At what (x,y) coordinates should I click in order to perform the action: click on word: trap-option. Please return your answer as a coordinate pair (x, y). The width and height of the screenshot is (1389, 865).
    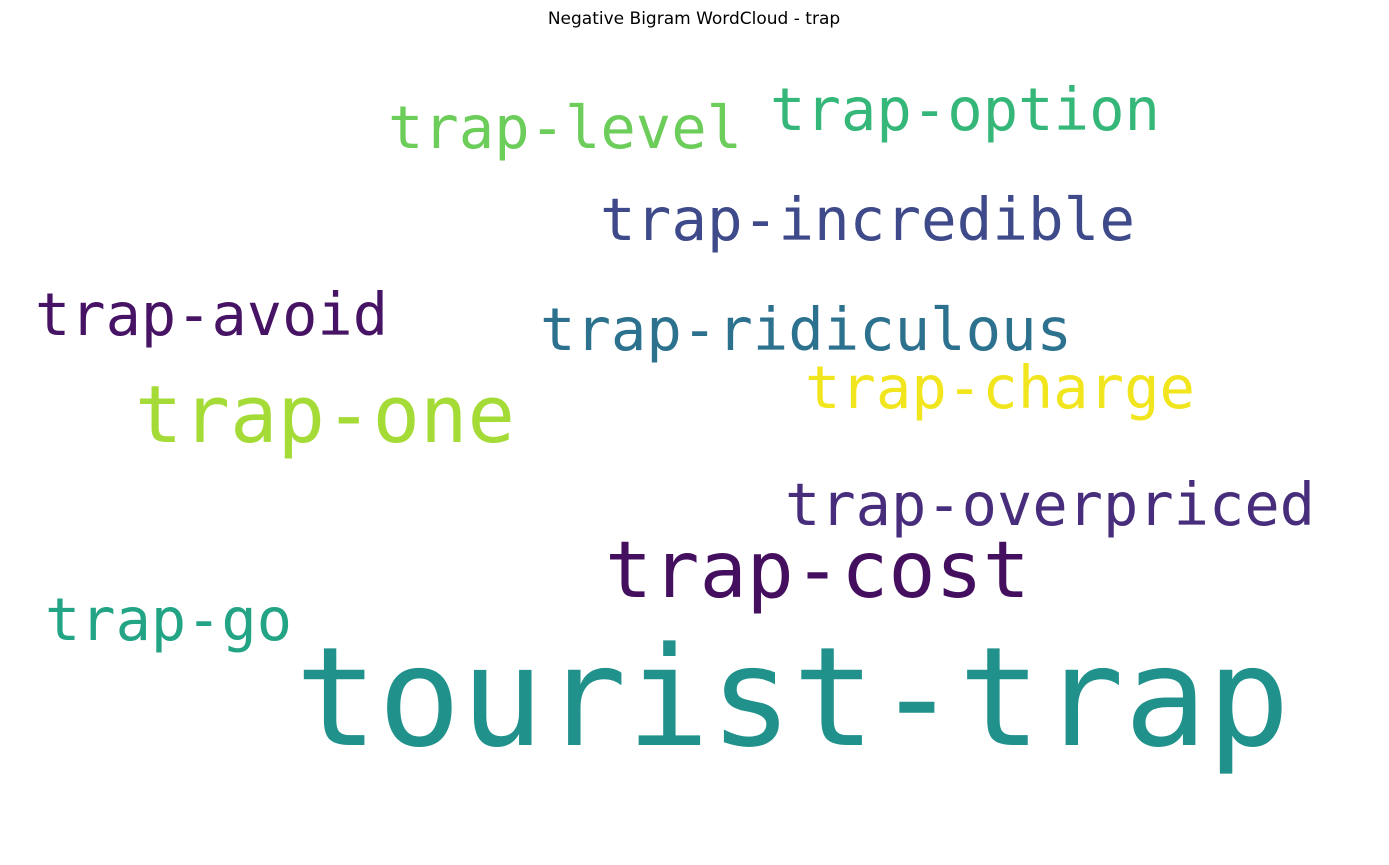
    Looking at the image, I should click on (965, 109).